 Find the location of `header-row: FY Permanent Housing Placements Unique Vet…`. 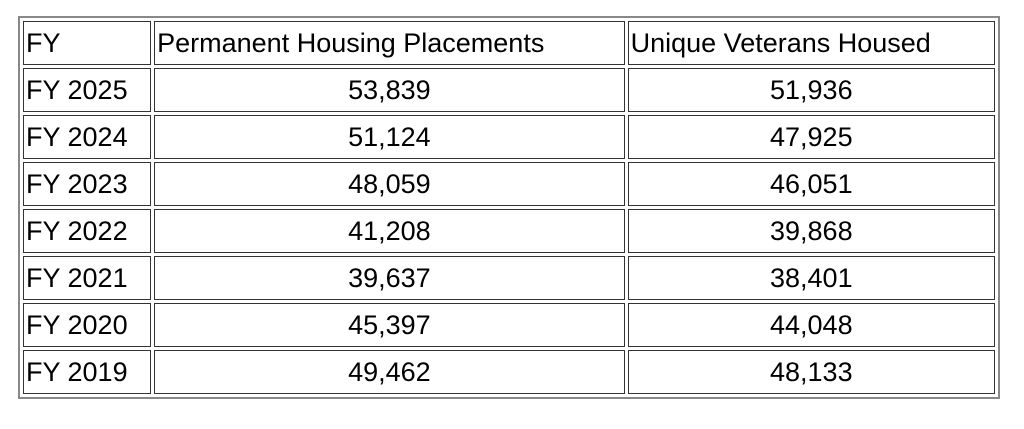

header-row: FY Permanent Housing Placements Unique Vet… is located at coordinates (509, 43).